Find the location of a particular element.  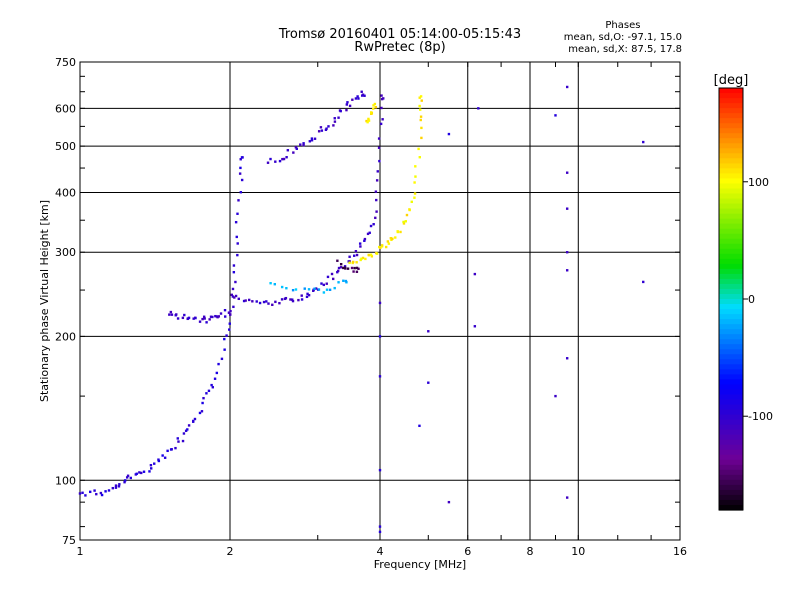

colorbar-label: [deg] is located at coordinates (731, 80).